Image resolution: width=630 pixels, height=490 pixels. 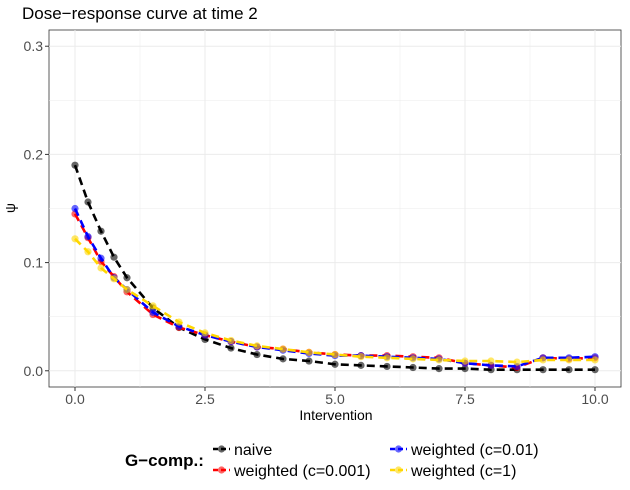 I want to click on chart-title: Dose−response curve at time 2, so click(x=140, y=13).